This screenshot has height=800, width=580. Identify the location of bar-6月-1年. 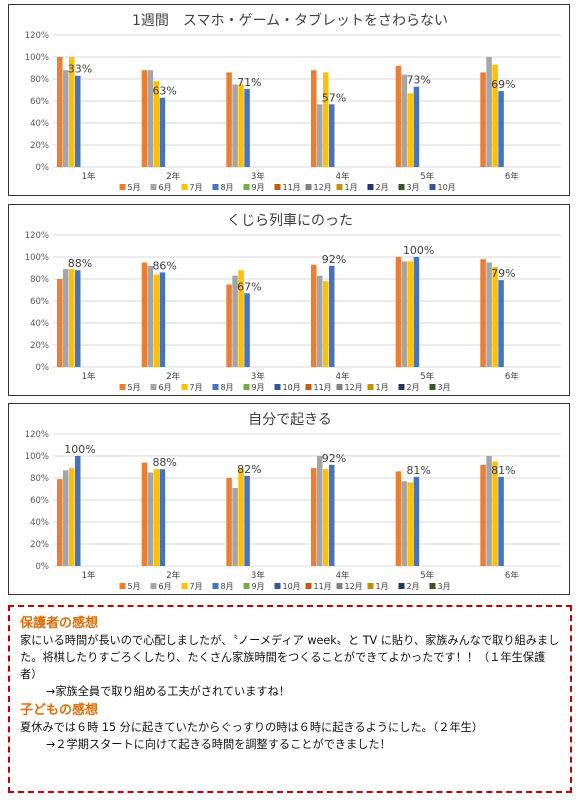
(66, 118).